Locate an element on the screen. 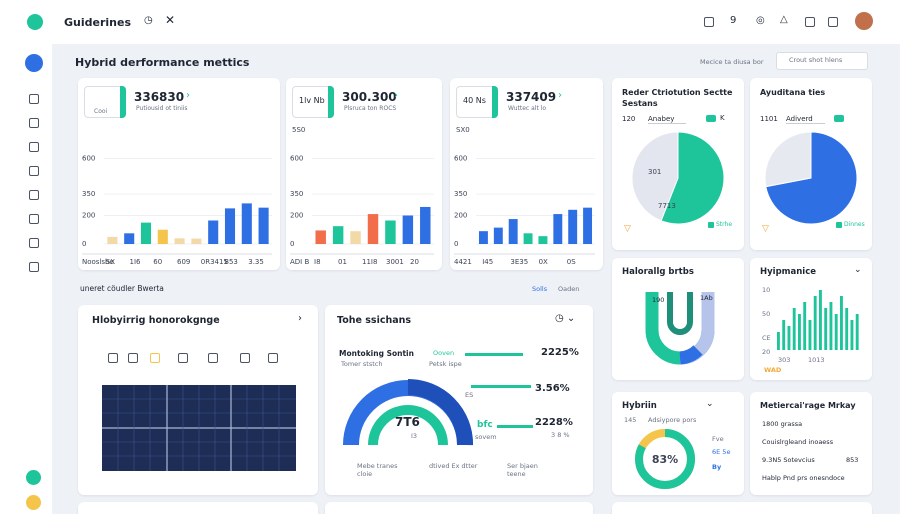 Image resolution: width=900 pixels, height=514 pixels. section-title: uneret cöudler Bwerta is located at coordinates (122, 288).